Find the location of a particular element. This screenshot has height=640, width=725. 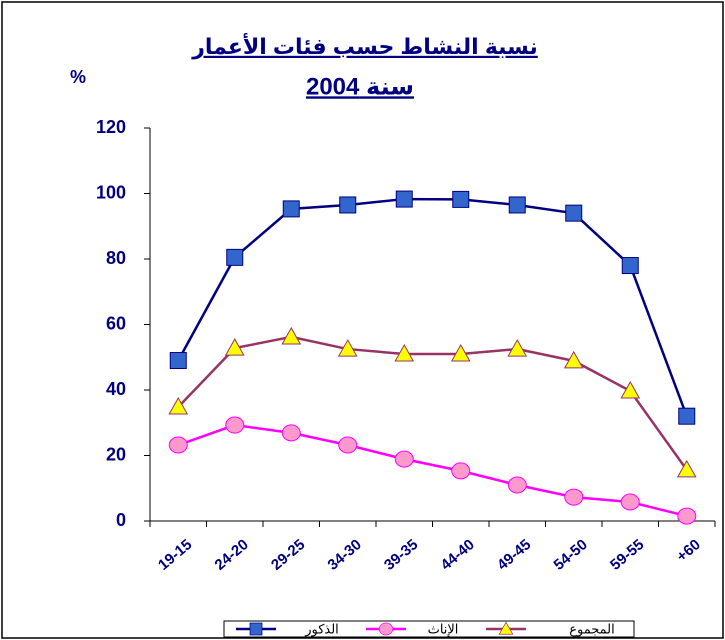

legend-label: الإناث is located at coordinates (443, 628).